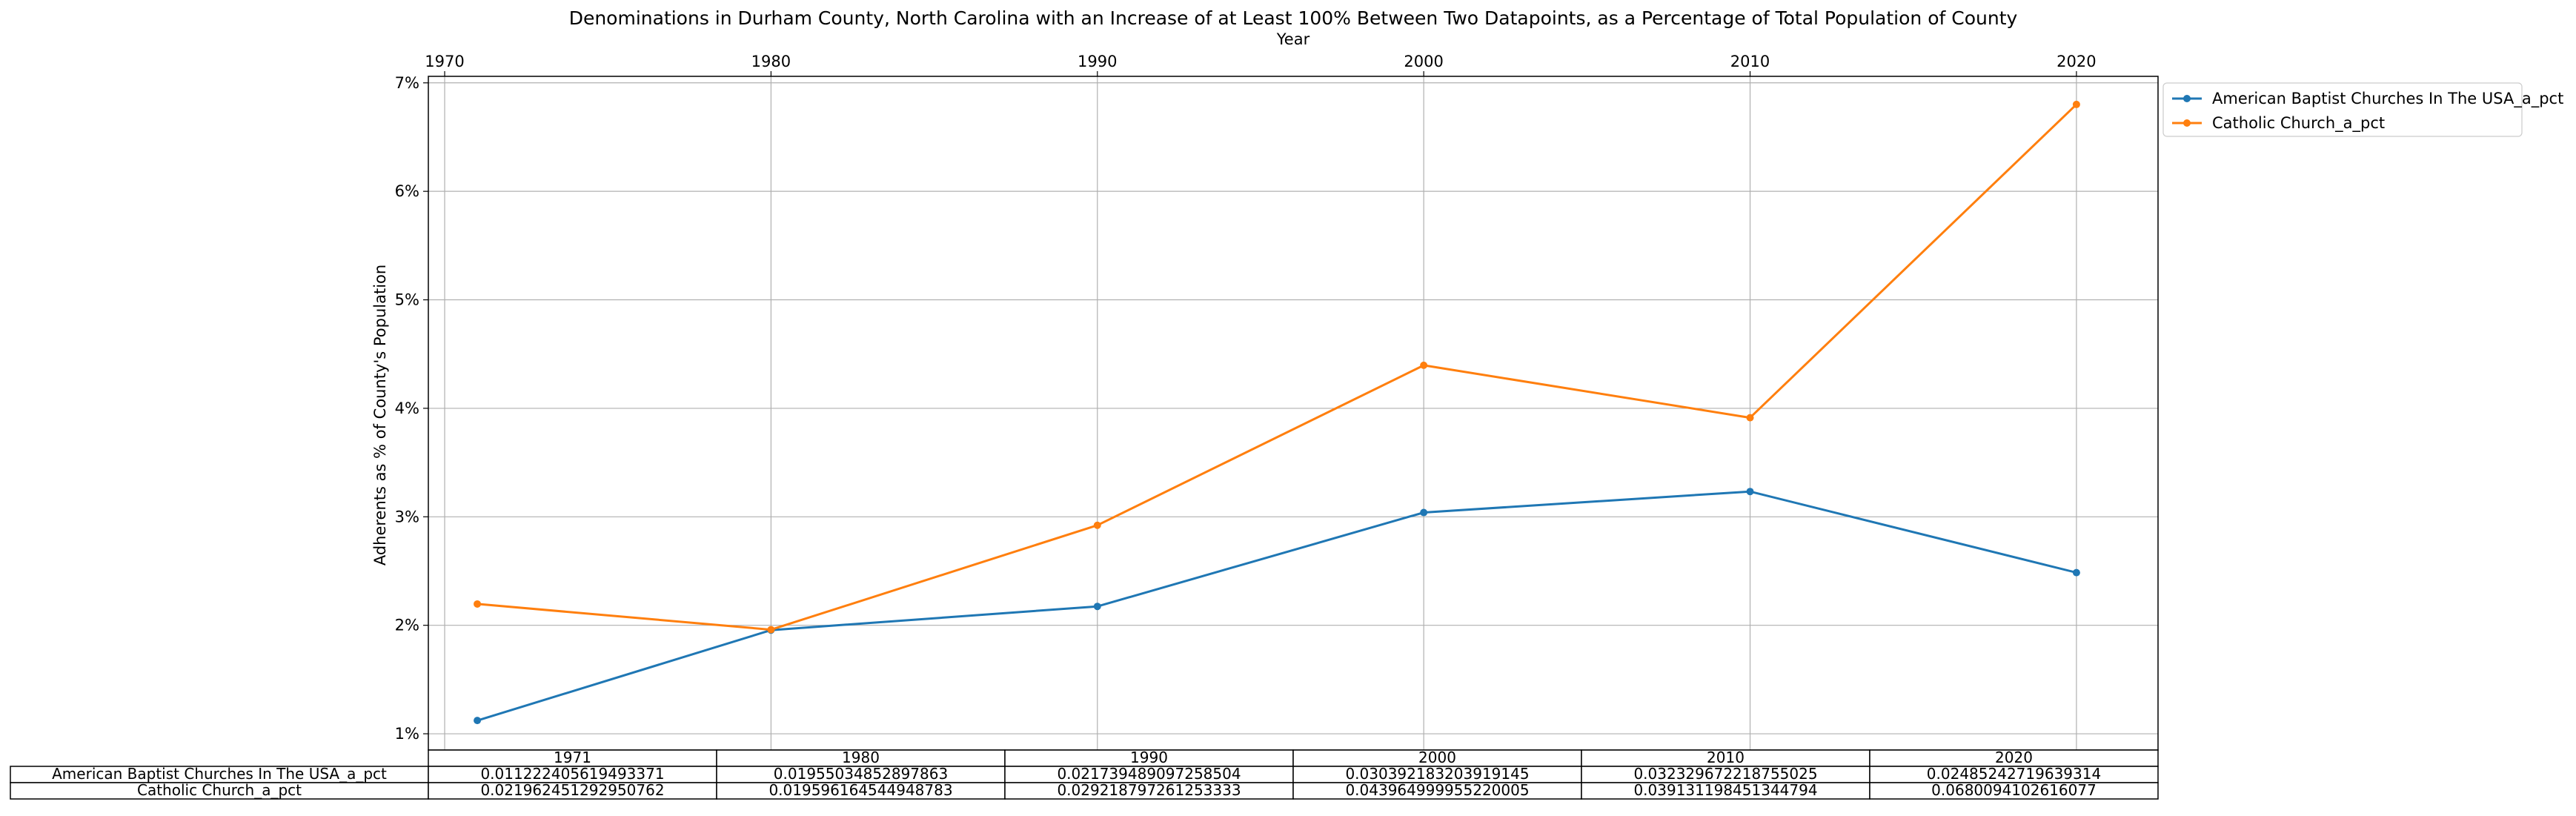  I want to click on table-cell-value: 0.021962451292950762, so click(572, 790).